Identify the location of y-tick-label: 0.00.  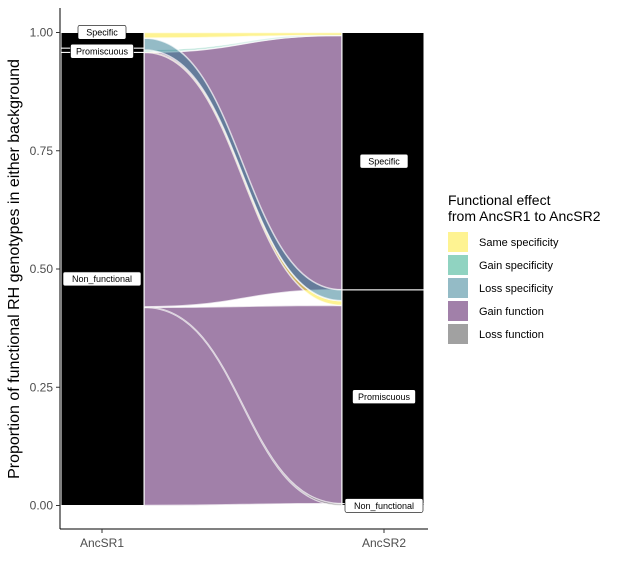
(42, 506).